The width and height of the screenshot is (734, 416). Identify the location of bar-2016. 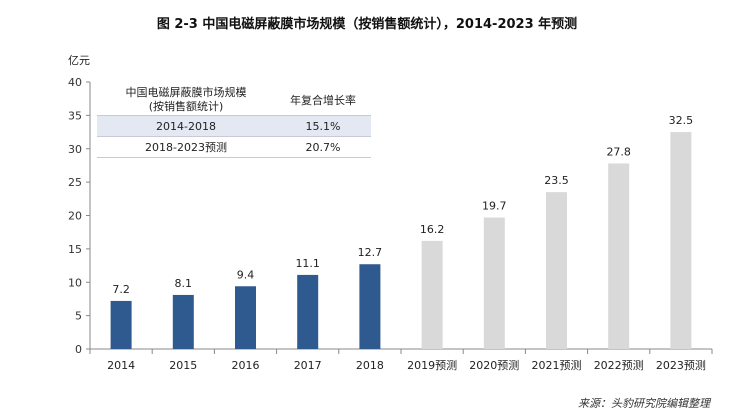
(245, 317).